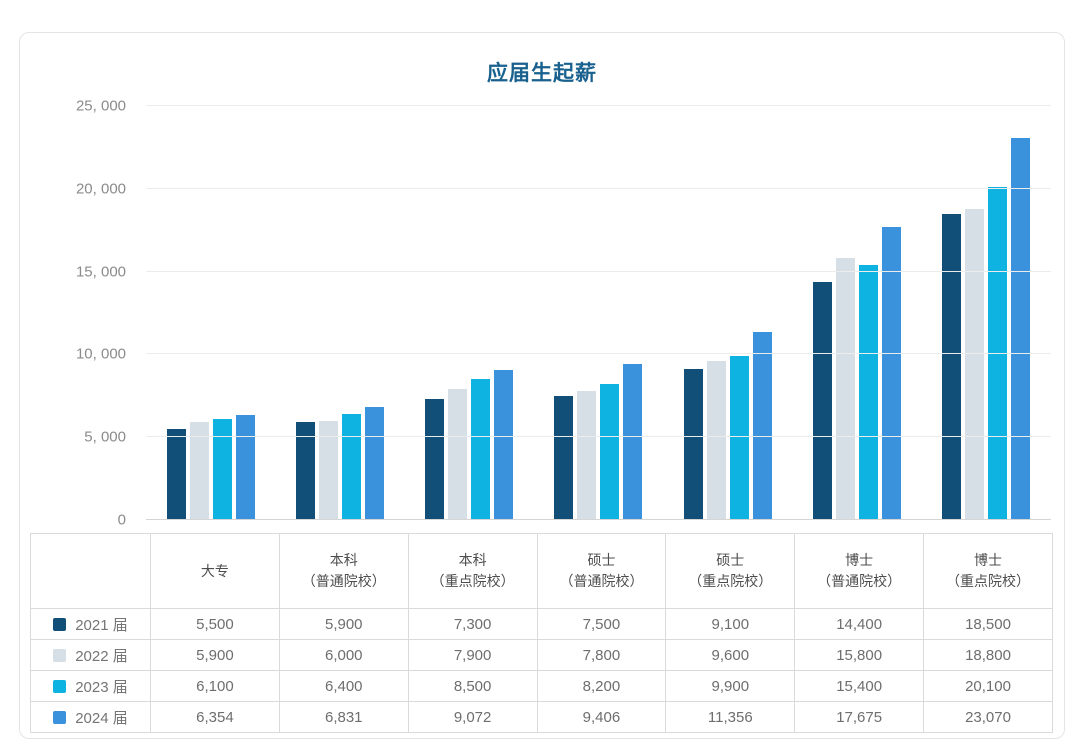 The height and width of the screenshot is (750, 1080). Describe the element at coordinates (101, 625) in the screenshot. I see `legend-label: 2021 届` at that location.